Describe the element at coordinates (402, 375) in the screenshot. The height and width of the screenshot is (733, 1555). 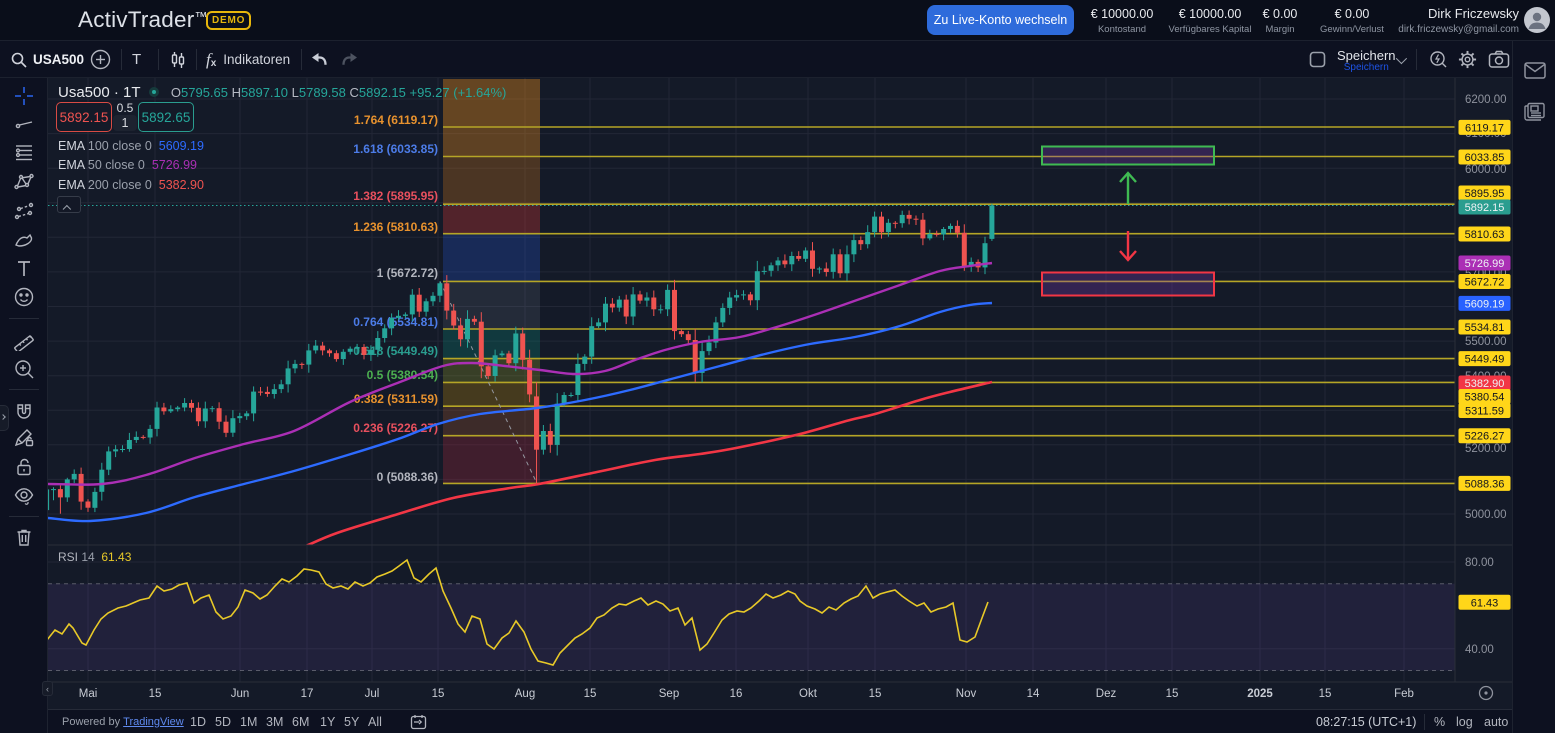
I see `svg-text: 0.5 (5380.54)` at that location.